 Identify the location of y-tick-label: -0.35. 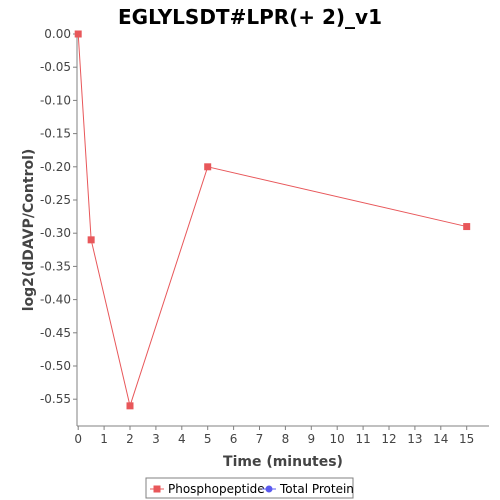
(55, 266).